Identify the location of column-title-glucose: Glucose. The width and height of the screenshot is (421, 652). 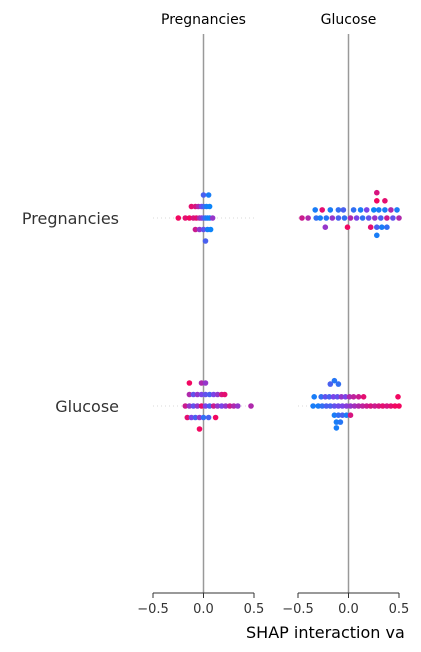
(349, 20).